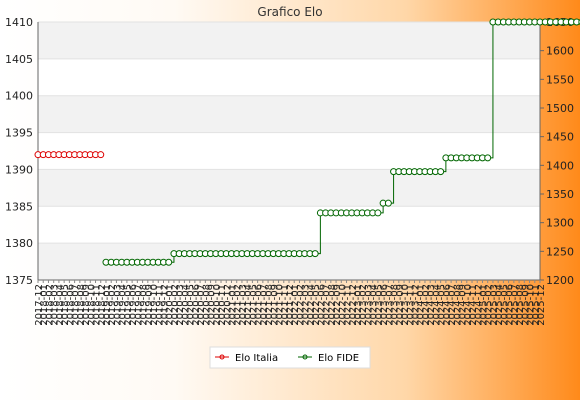 The height and width of the screenshot is (400, 580). Describe the element at coordinates (478, 305) in the screenshot. I see `x-tick-label: 2024-12` at that location.